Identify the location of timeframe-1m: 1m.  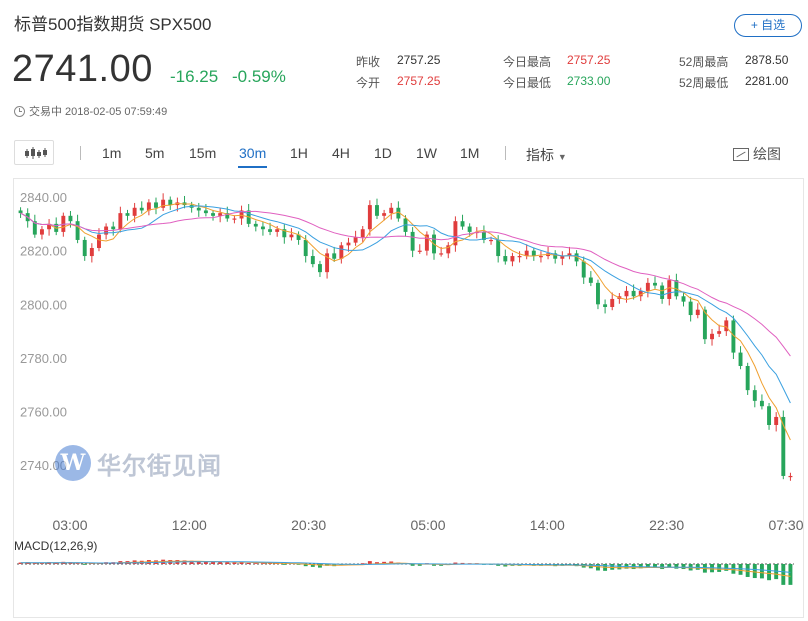
(112, 153).